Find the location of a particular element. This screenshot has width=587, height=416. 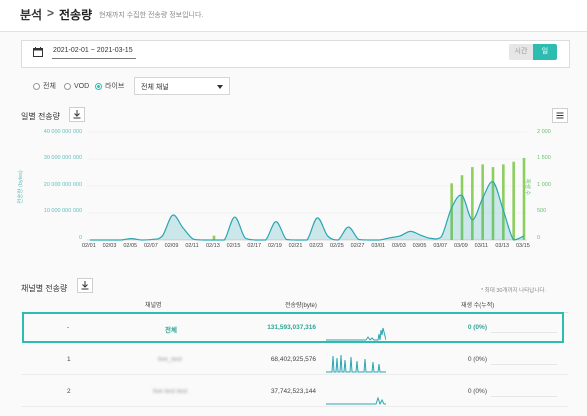

granularity-time-button: 시간 is located at coordinates (521, 52).